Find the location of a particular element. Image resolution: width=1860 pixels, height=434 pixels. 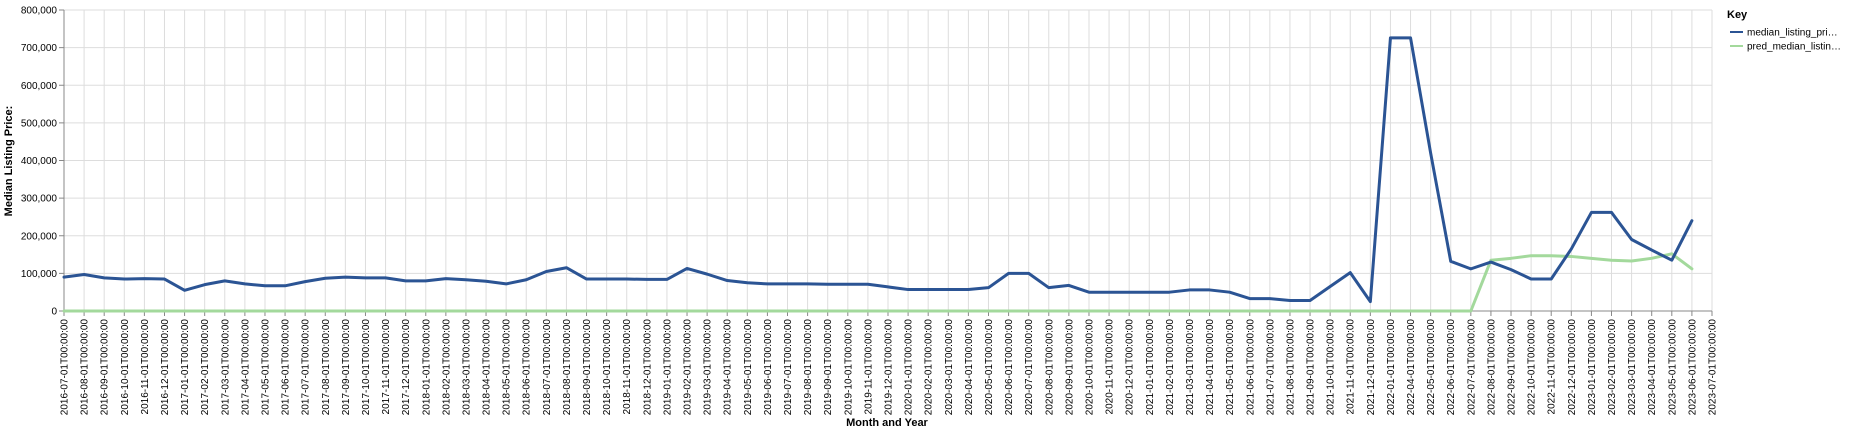

x-tick-label: 2022-05-01T00:00:00 is located at coordinates (1431, 367).